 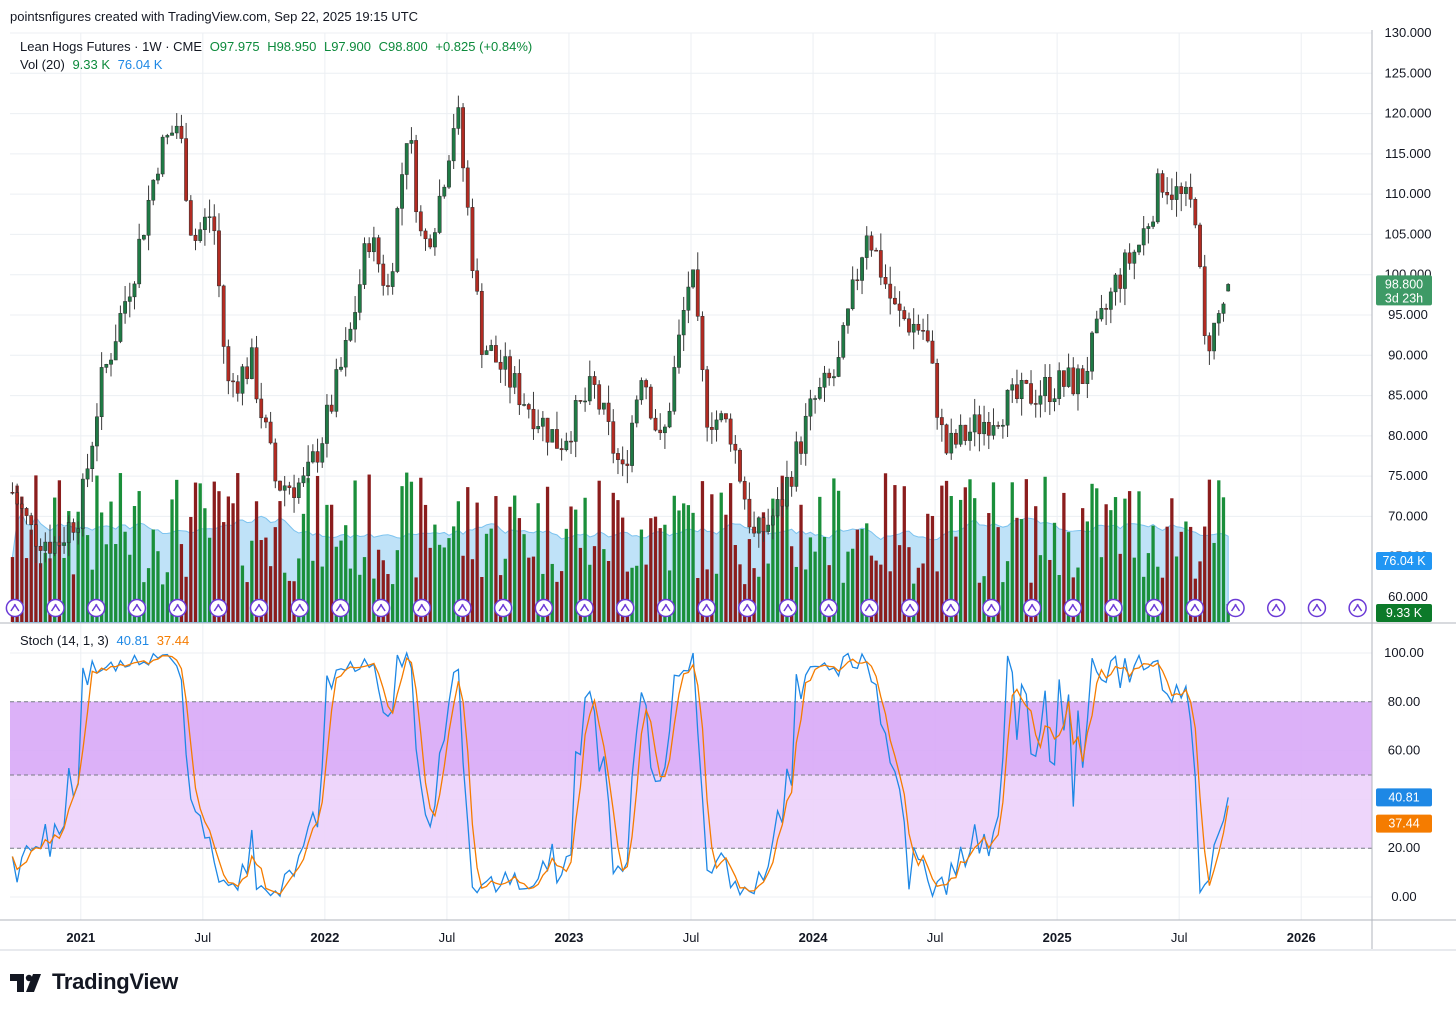 I want to click on volume-label: Vol (20), so click(x=42, y=64).